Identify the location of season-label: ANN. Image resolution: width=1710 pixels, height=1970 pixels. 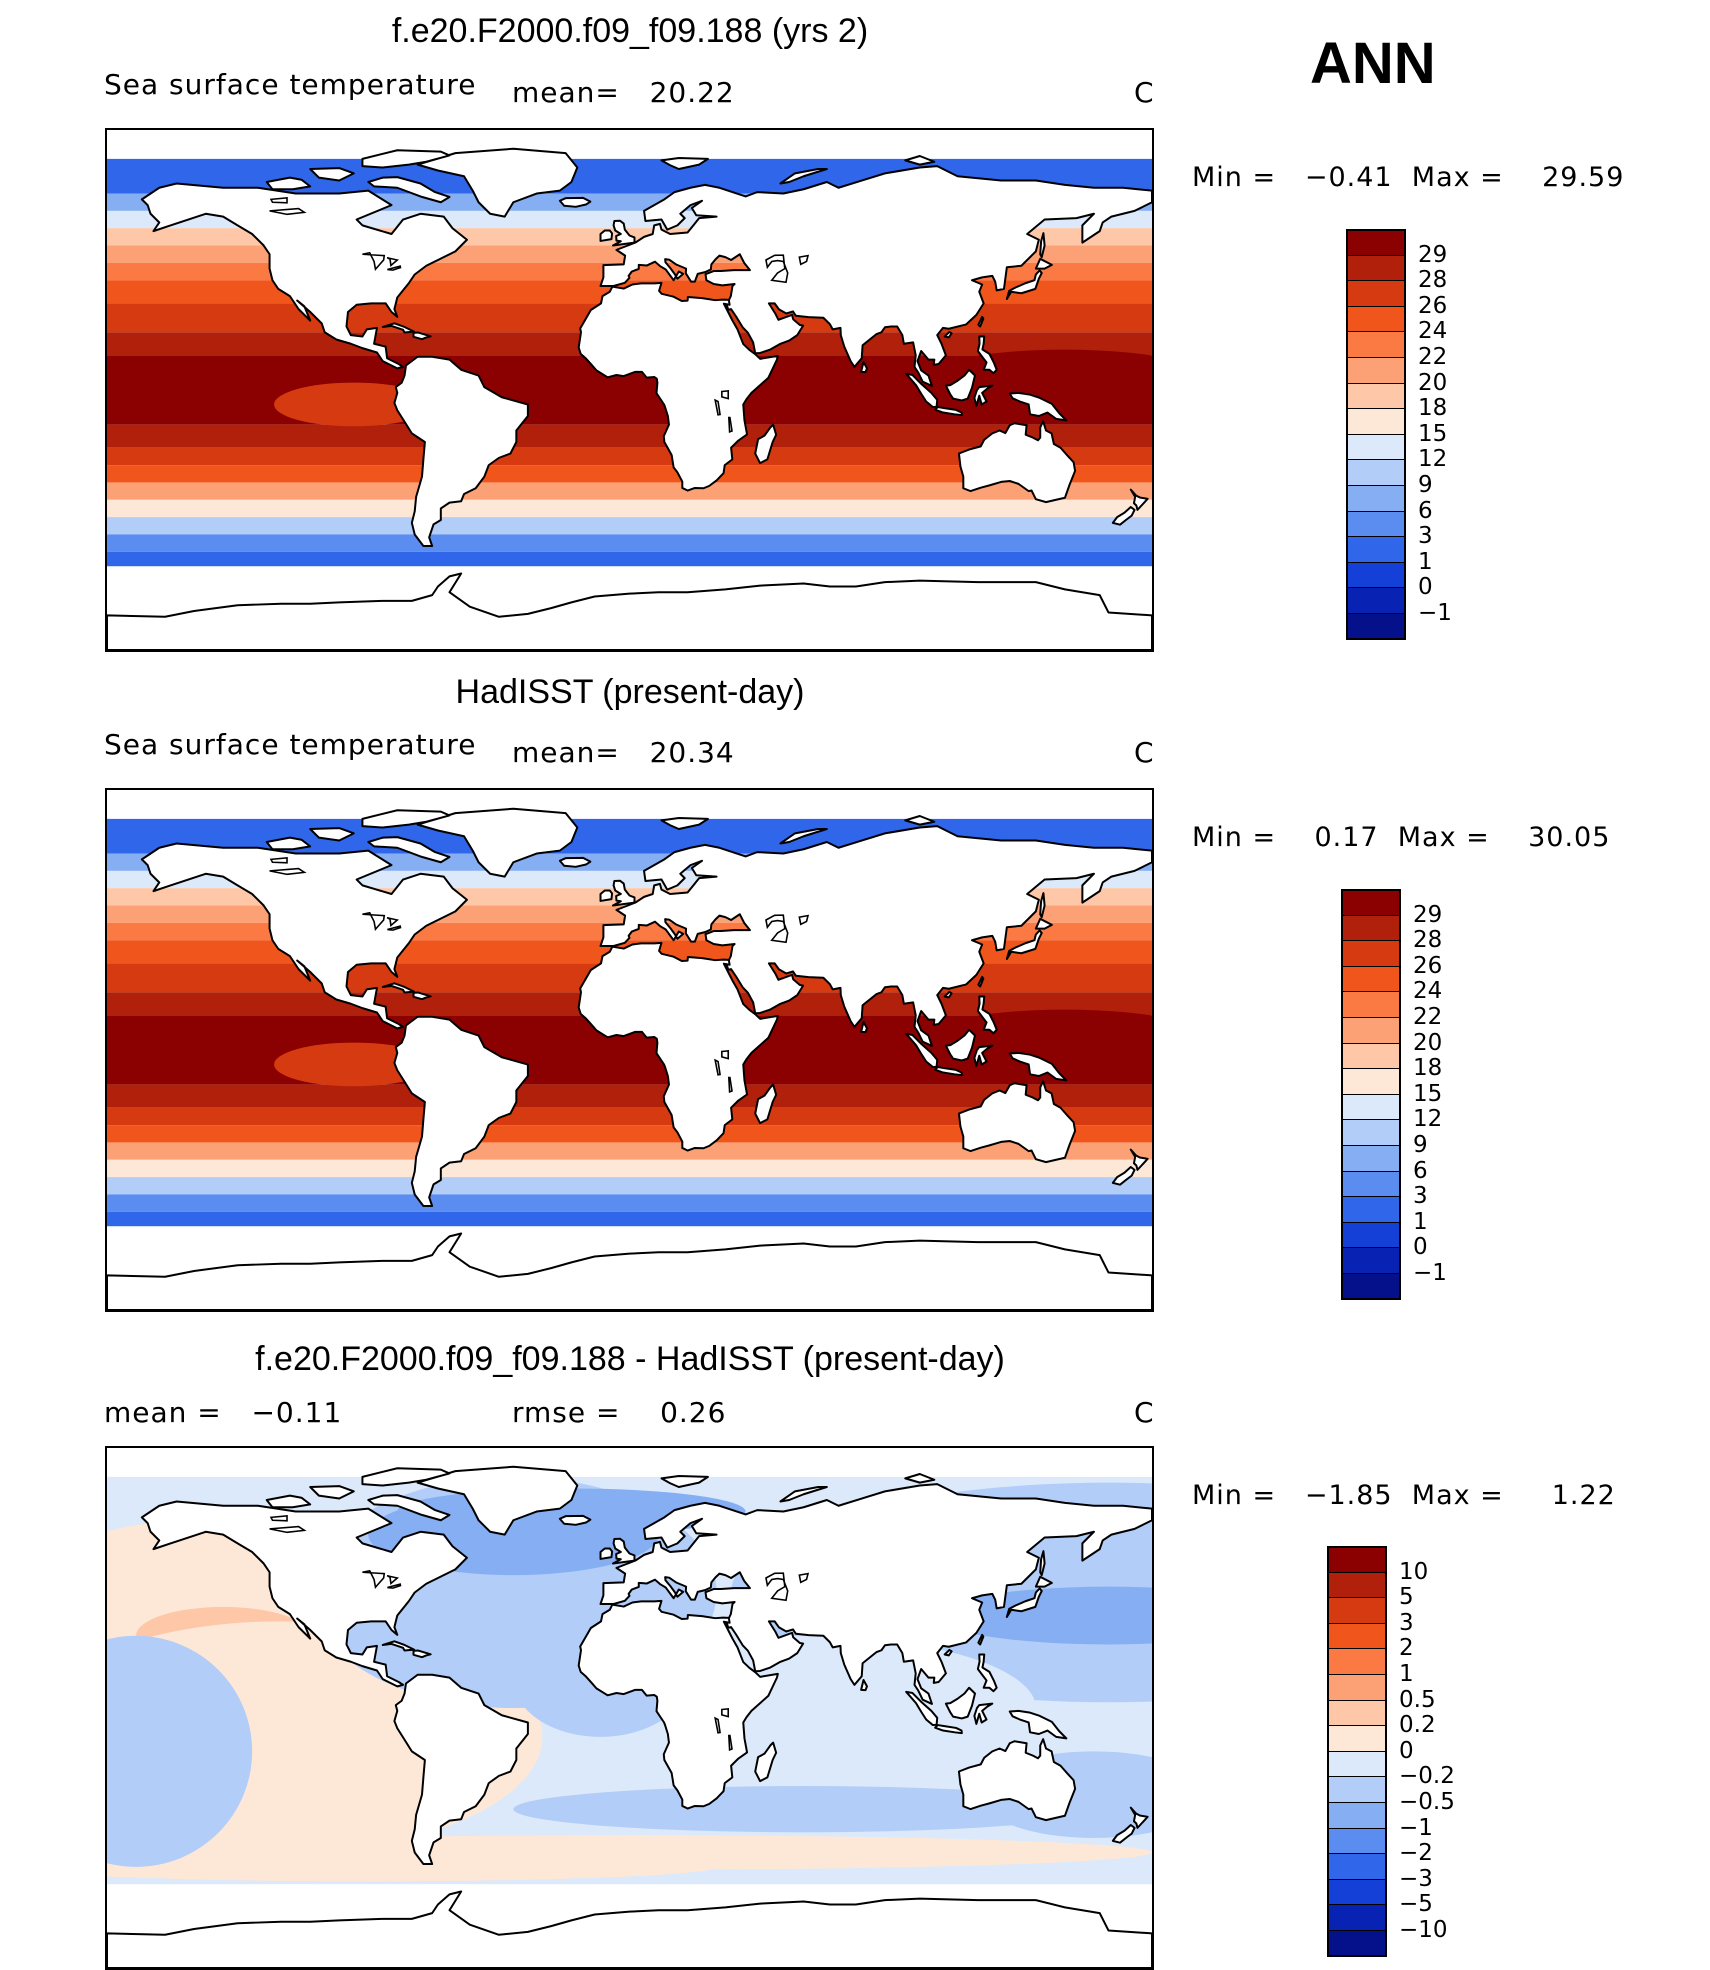
(1373, 63).